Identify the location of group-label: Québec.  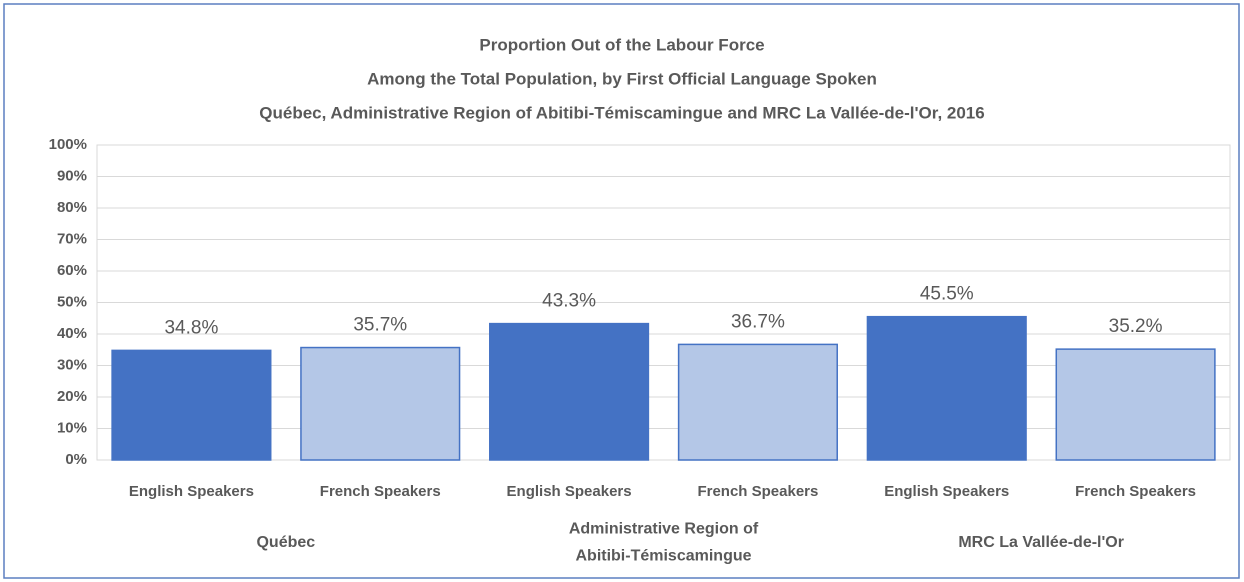
(285, 542).